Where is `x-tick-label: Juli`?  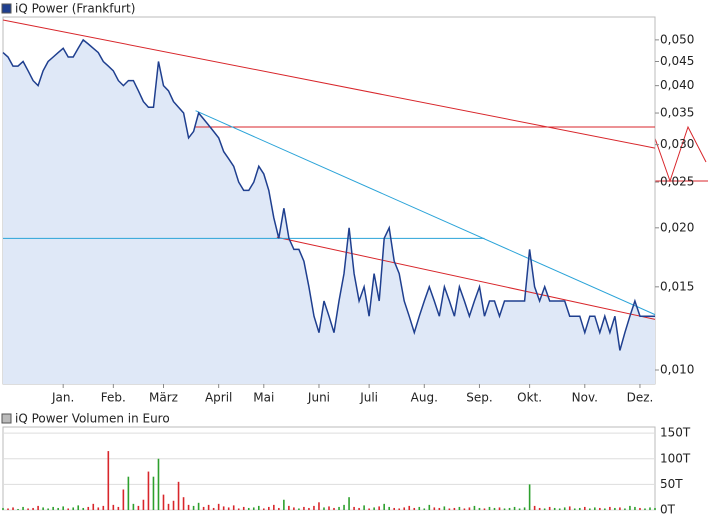
x-tick-label: Juli is located at coordinates (368, 398).